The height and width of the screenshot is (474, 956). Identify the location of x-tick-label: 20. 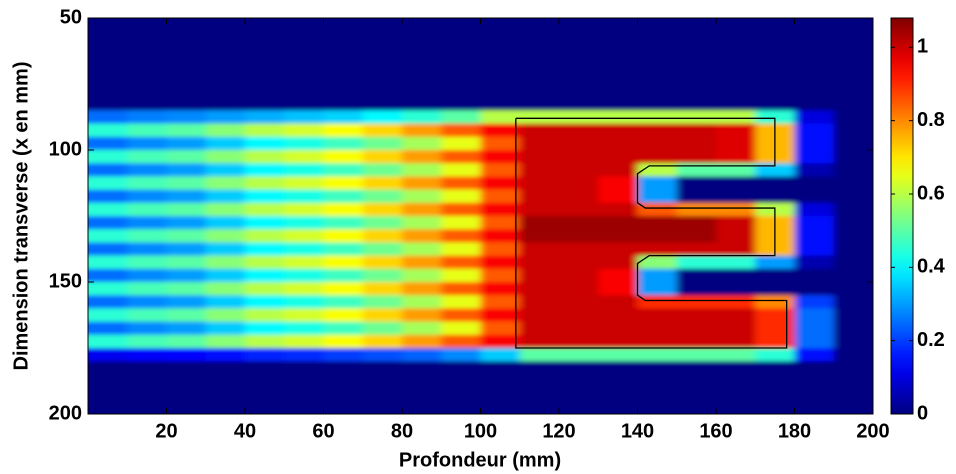
(166, 431).